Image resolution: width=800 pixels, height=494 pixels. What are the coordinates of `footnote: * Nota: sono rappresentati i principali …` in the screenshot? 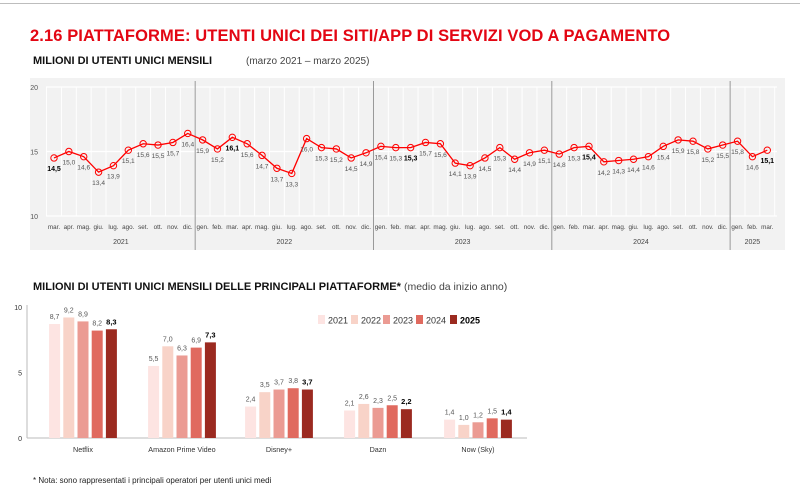 It's located at (152, 480).